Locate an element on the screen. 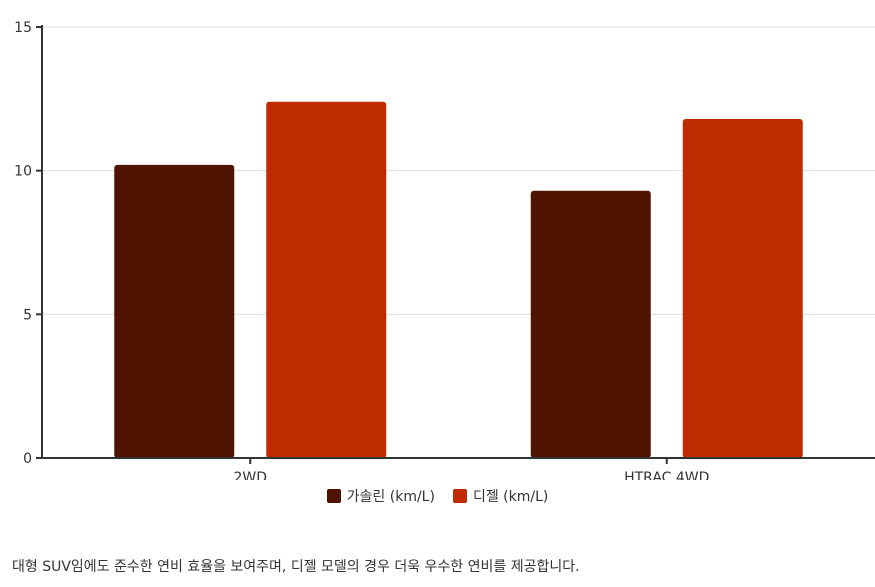  legend-item-gasoline: 가솔린 (km/L) is located at coordinates (380, 496).